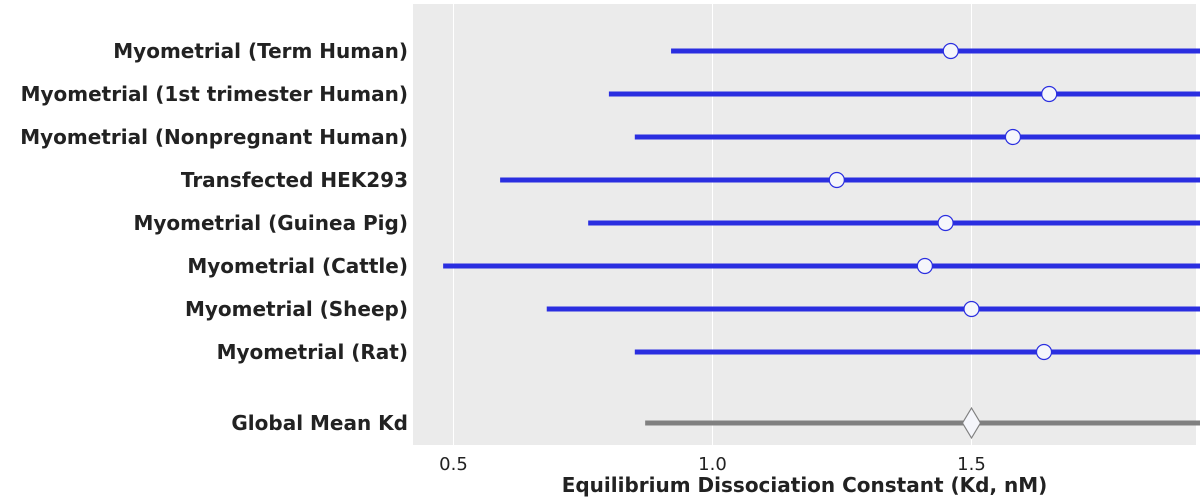 This screenshot has width=1200, height=500. Describe the element at coordinates (214, 94) in the screenshot. I see `category-label: Myometrial (1st trimester Human)` at that location.